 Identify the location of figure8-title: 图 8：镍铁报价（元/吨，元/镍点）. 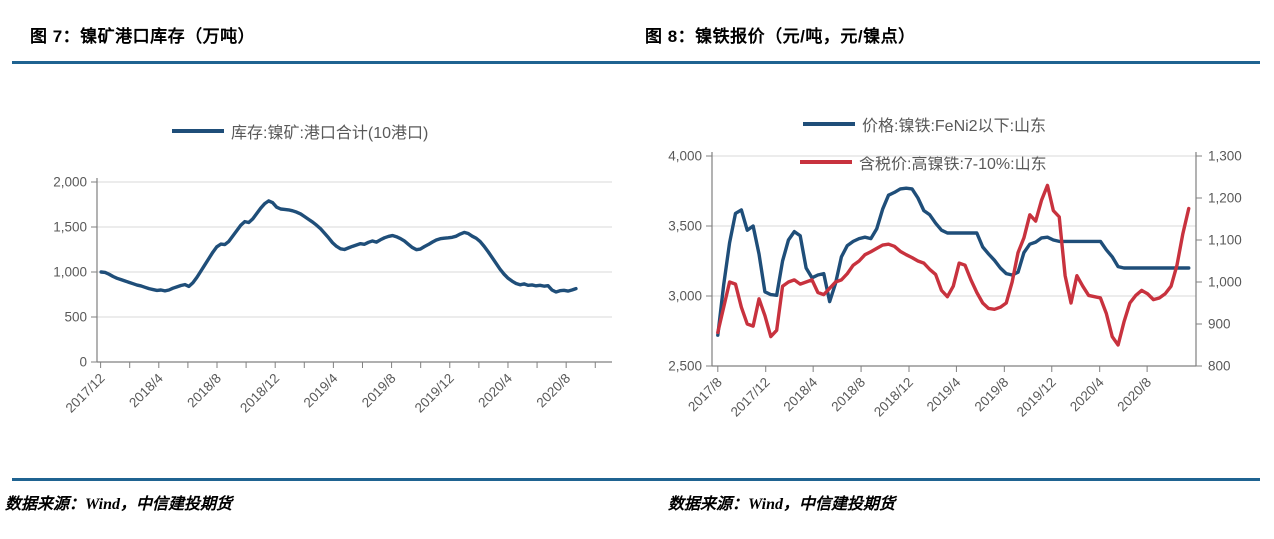
(780, 36).